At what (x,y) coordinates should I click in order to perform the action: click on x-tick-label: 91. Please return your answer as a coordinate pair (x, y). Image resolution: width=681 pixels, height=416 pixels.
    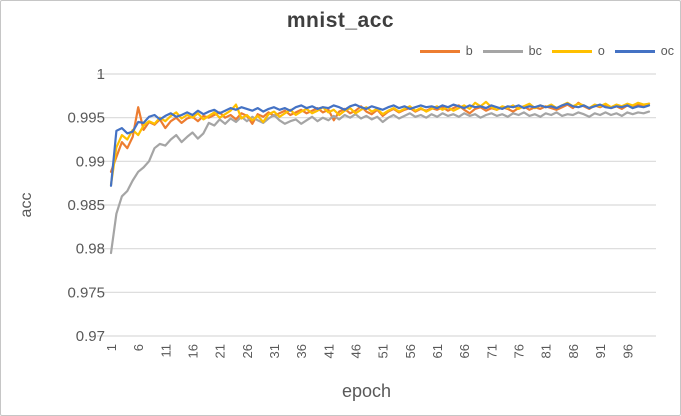
    Looking at the image, I should click on (600, 351).